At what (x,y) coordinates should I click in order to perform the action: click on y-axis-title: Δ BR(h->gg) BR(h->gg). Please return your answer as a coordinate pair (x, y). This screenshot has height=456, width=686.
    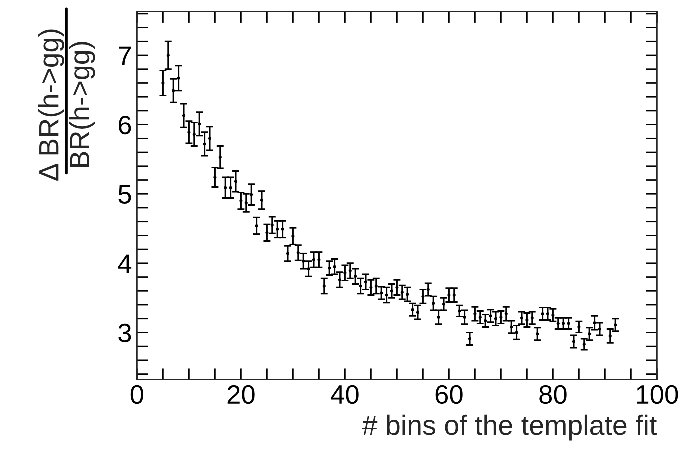
    Looking at the image, I should click on (67, 105).